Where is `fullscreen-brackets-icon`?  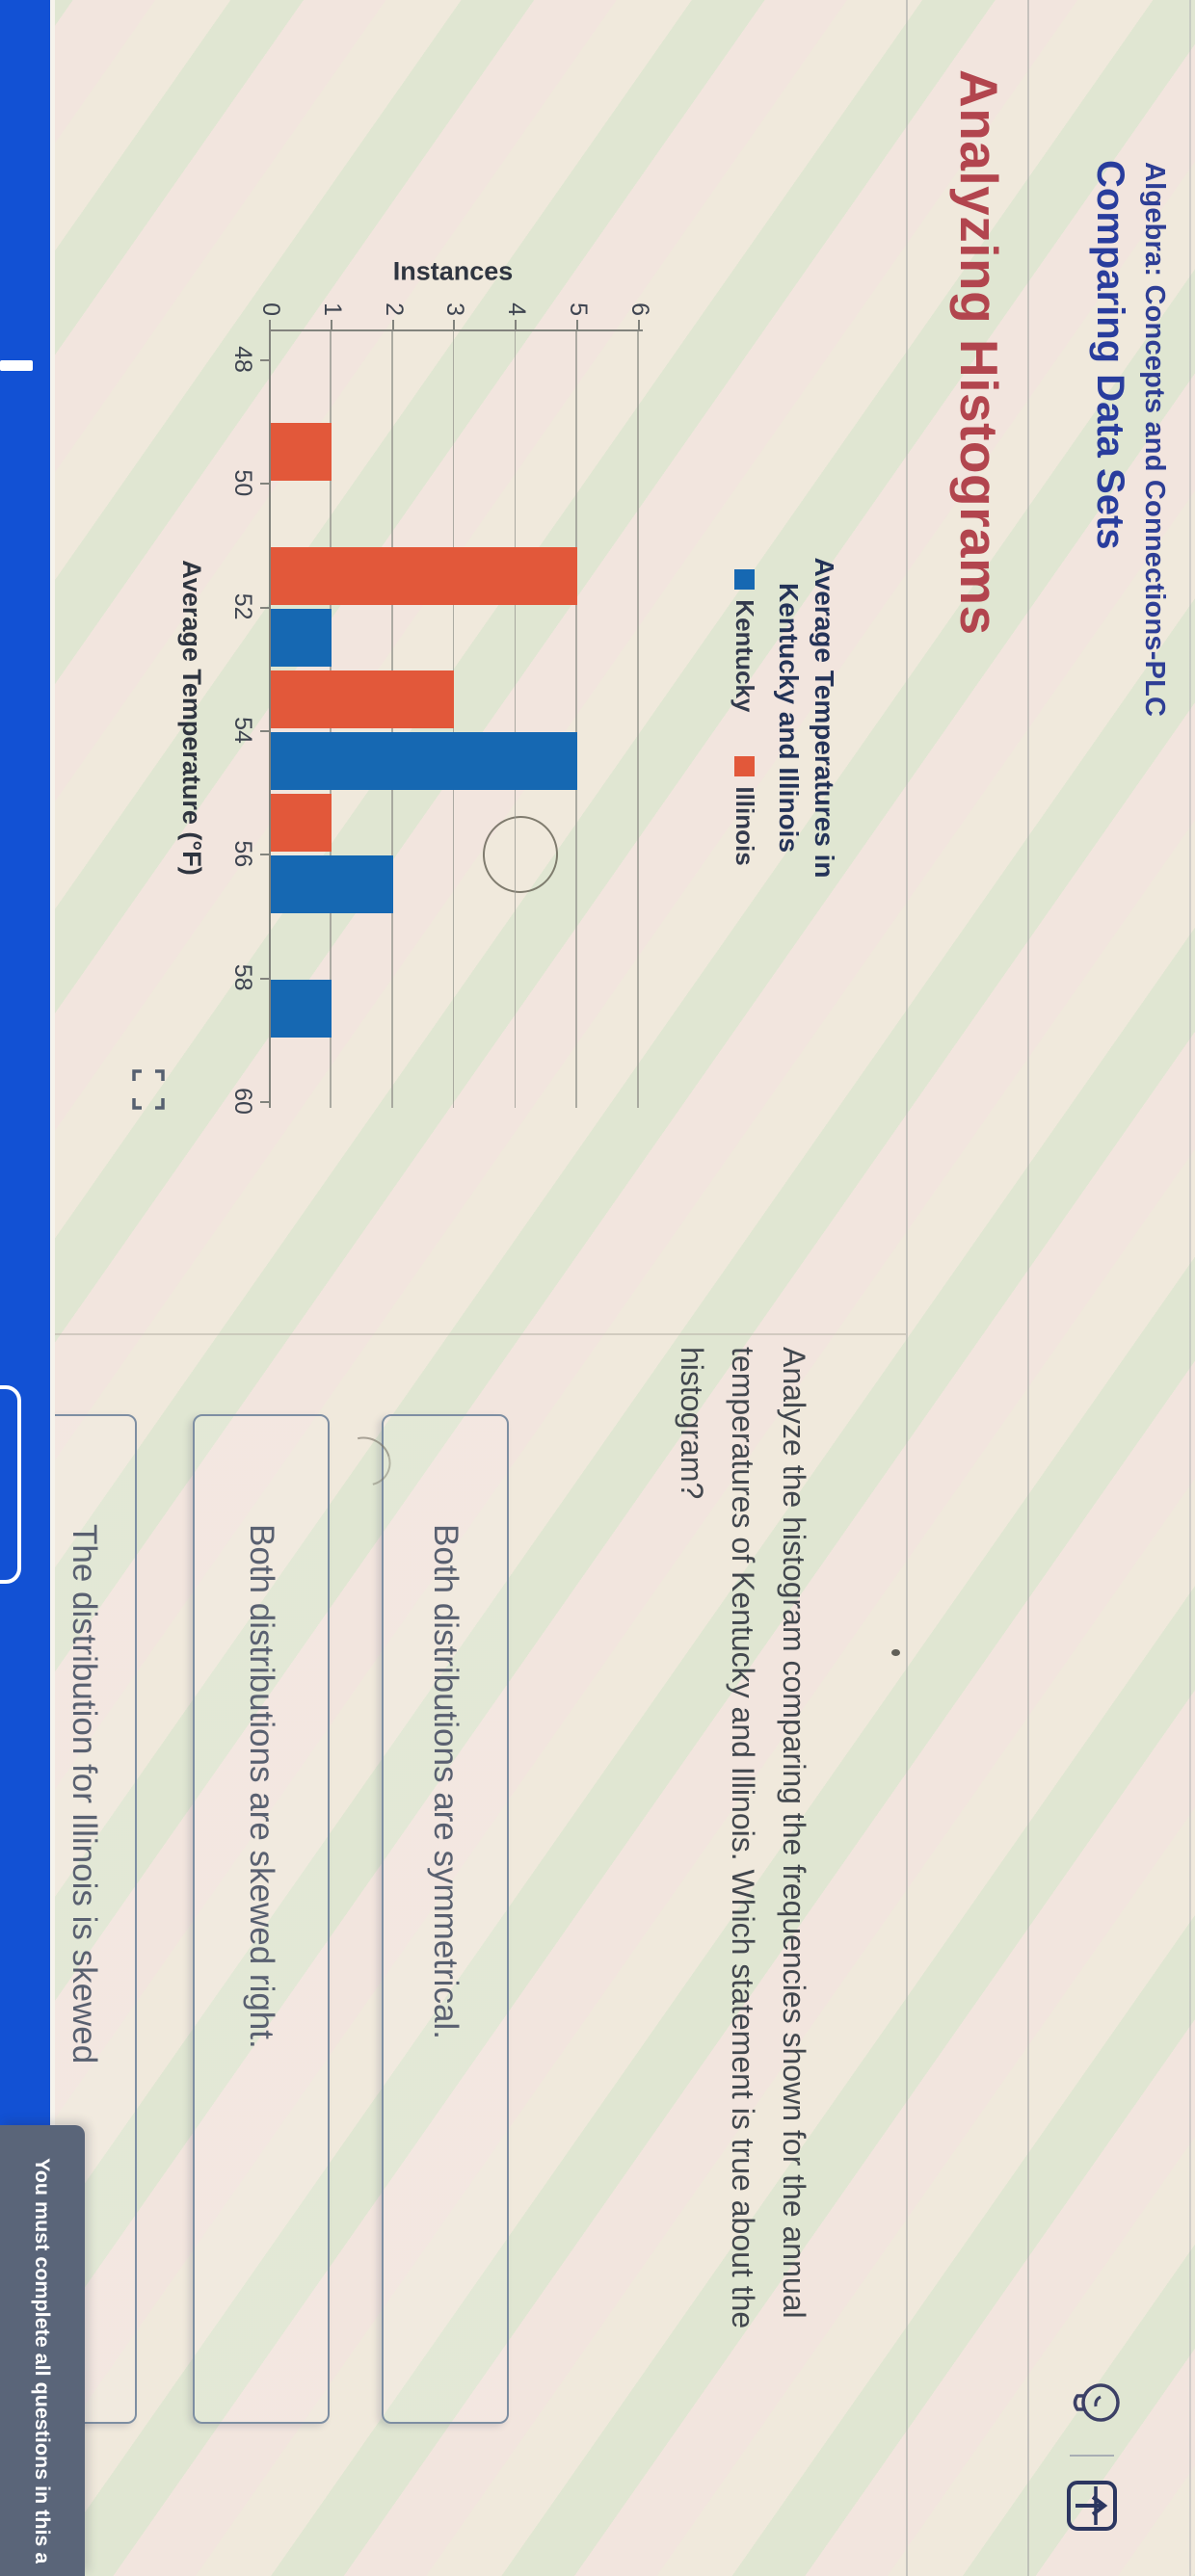 fullscreen-brackets-icon is located at coordinates (146, 1090).